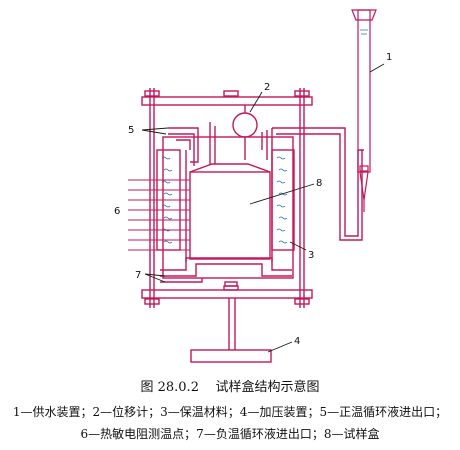 The width and height of the screenshot is (460, 450). I want to click on bottom-plate, so click(227, 294).